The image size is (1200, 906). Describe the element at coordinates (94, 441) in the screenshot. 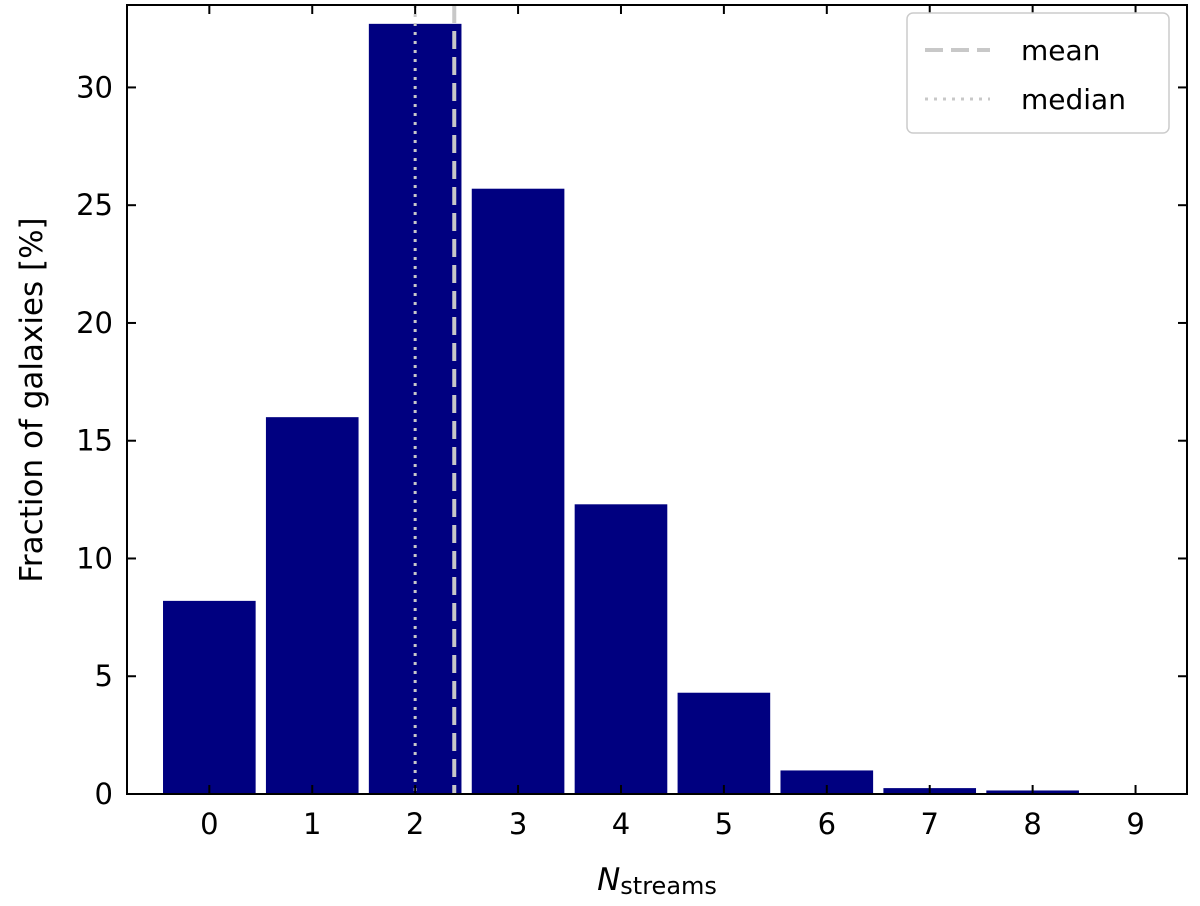

I see `y-tick-label: 15` at that location.